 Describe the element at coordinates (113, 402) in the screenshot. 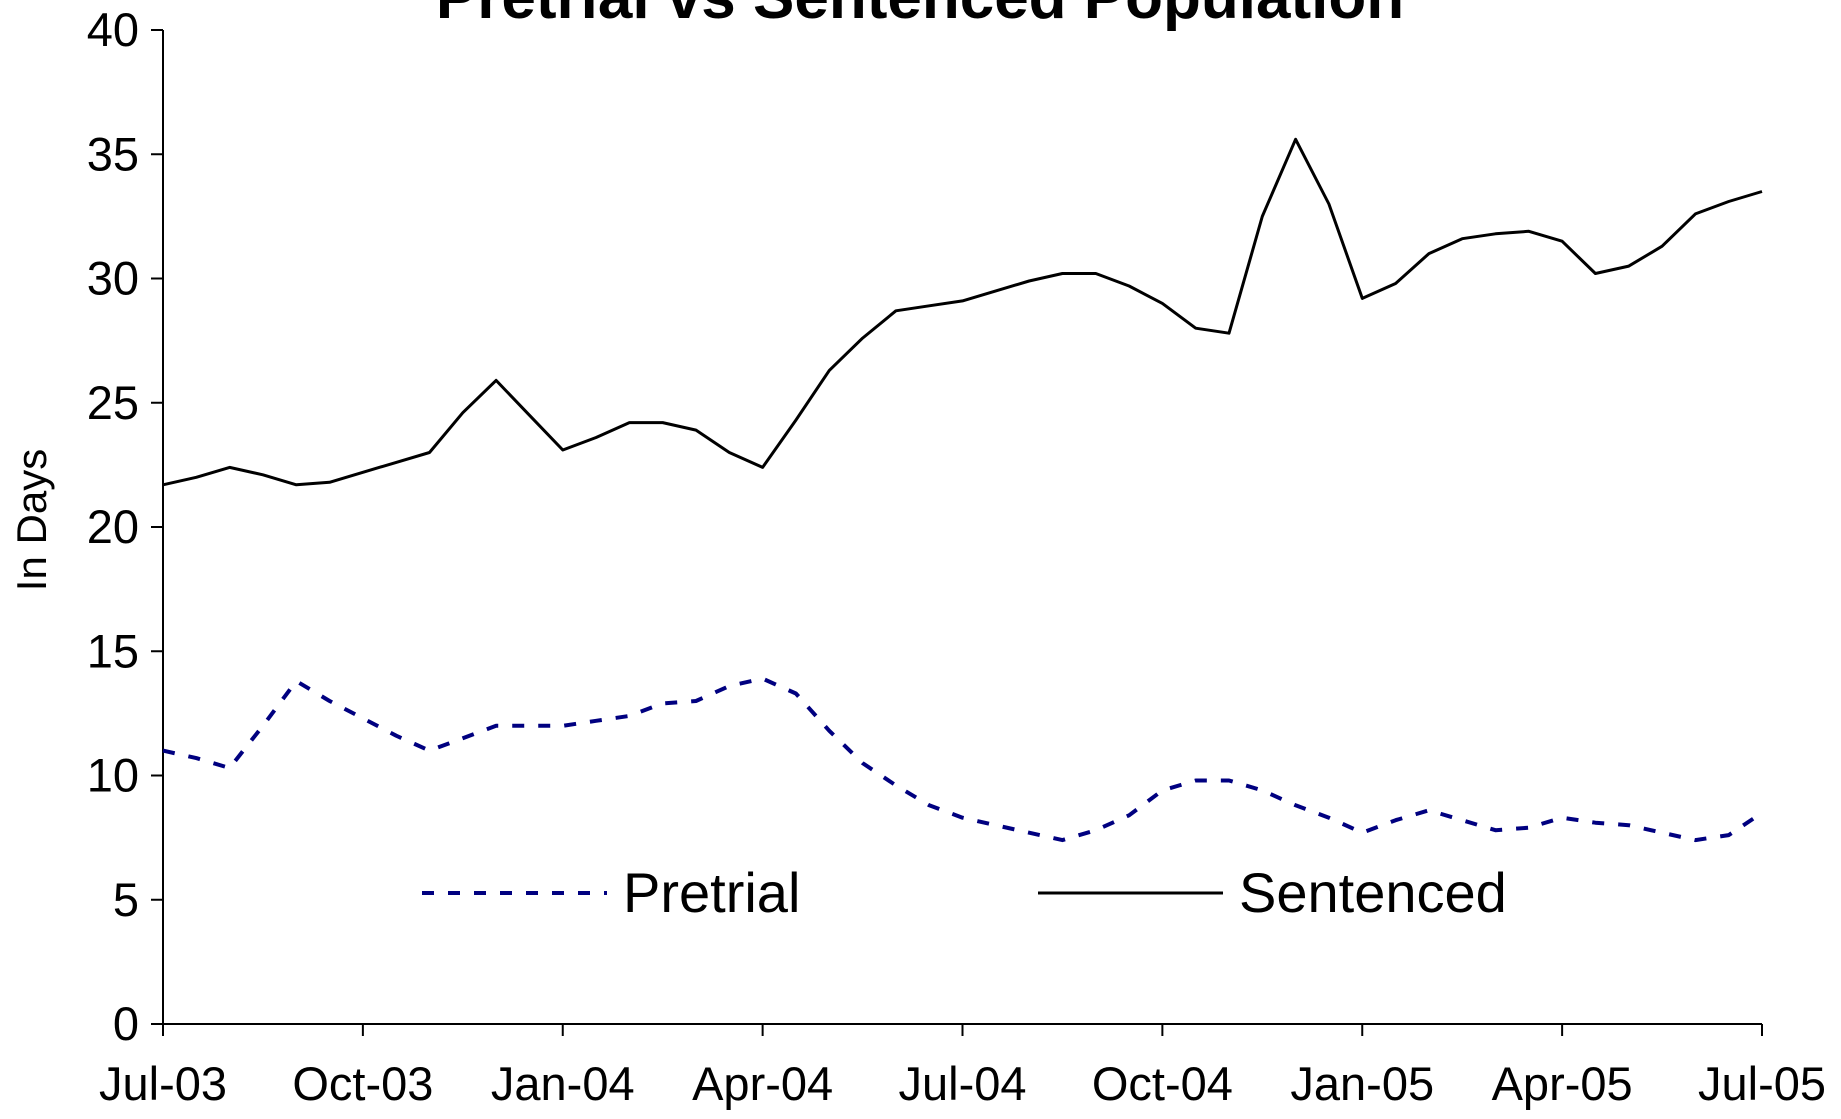

I see `y-tick-label: 25` at that location.